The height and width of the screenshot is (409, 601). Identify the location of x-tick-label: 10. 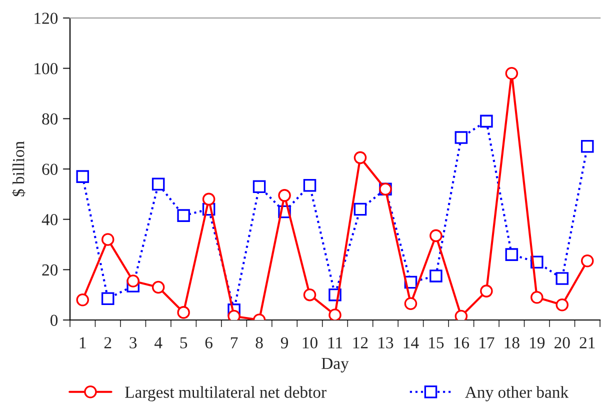
(310, 342).